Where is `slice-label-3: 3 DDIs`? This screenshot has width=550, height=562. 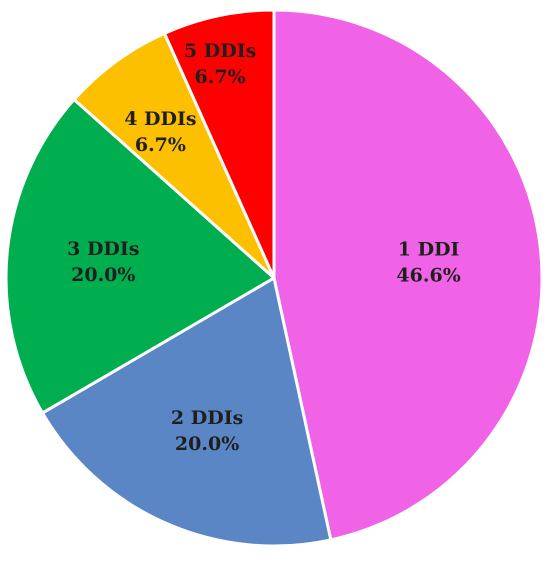 slice-label-3: 3 DDIs is located at coordinates (103, 249).